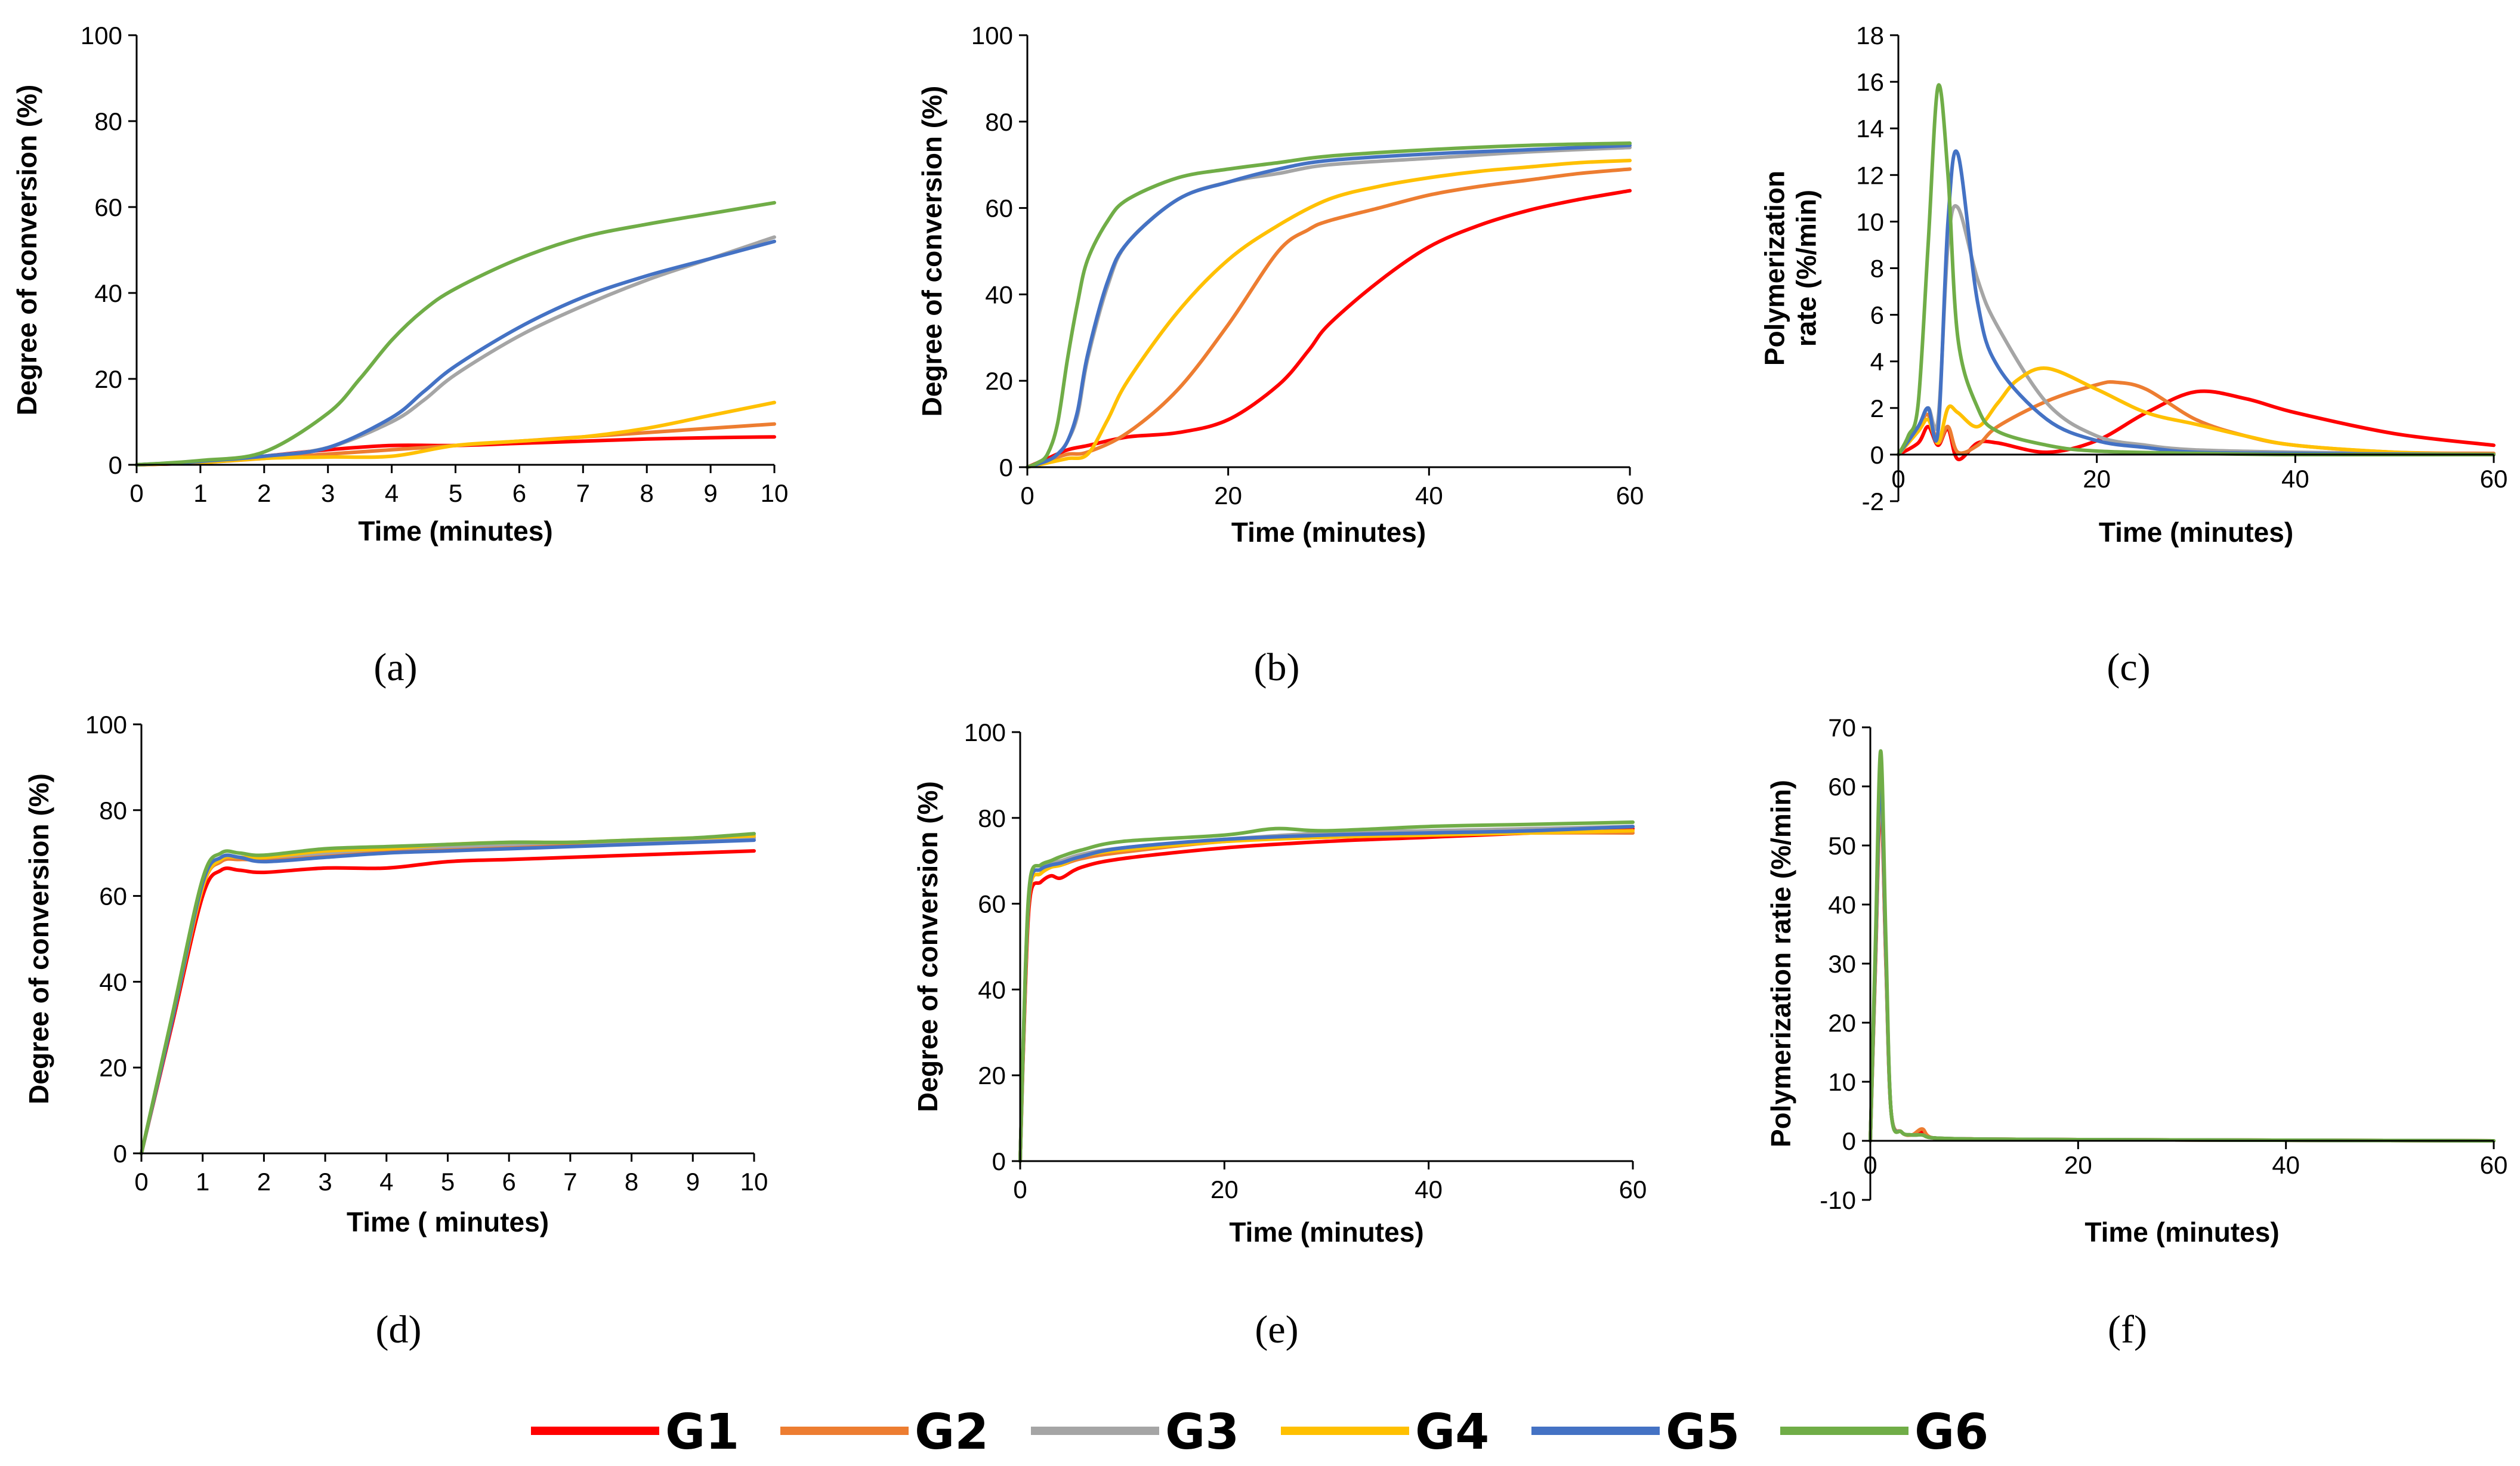 The width and height of the screenshot is (2520, 1466). What do you see at coordinates (754, 1182) in the screenshot?
I see `x-tick-label: 10` at bounding box center [754, 1182].